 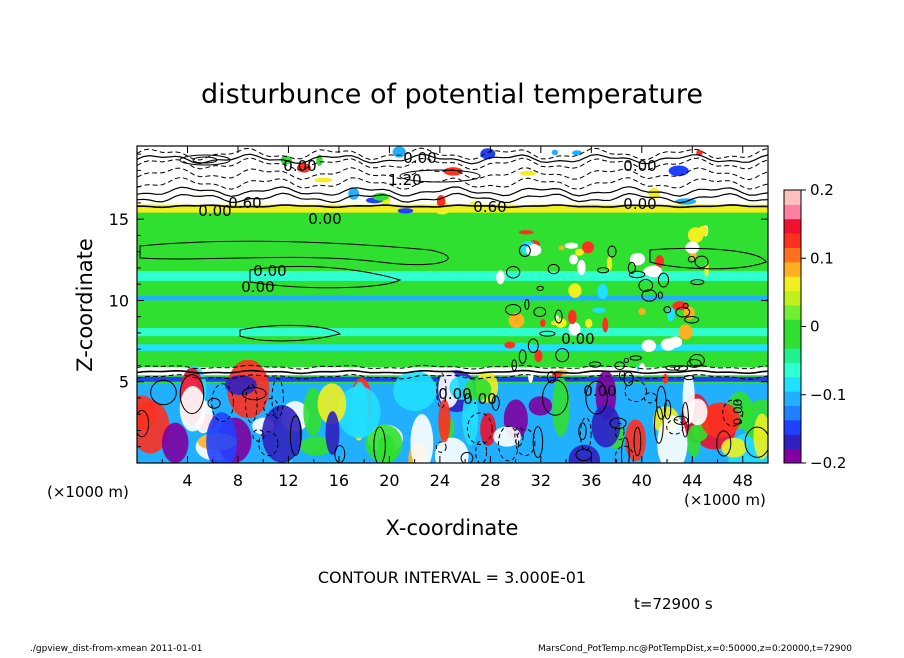 I want to click on y-tick-label: 15, so click(x=119, y=219).